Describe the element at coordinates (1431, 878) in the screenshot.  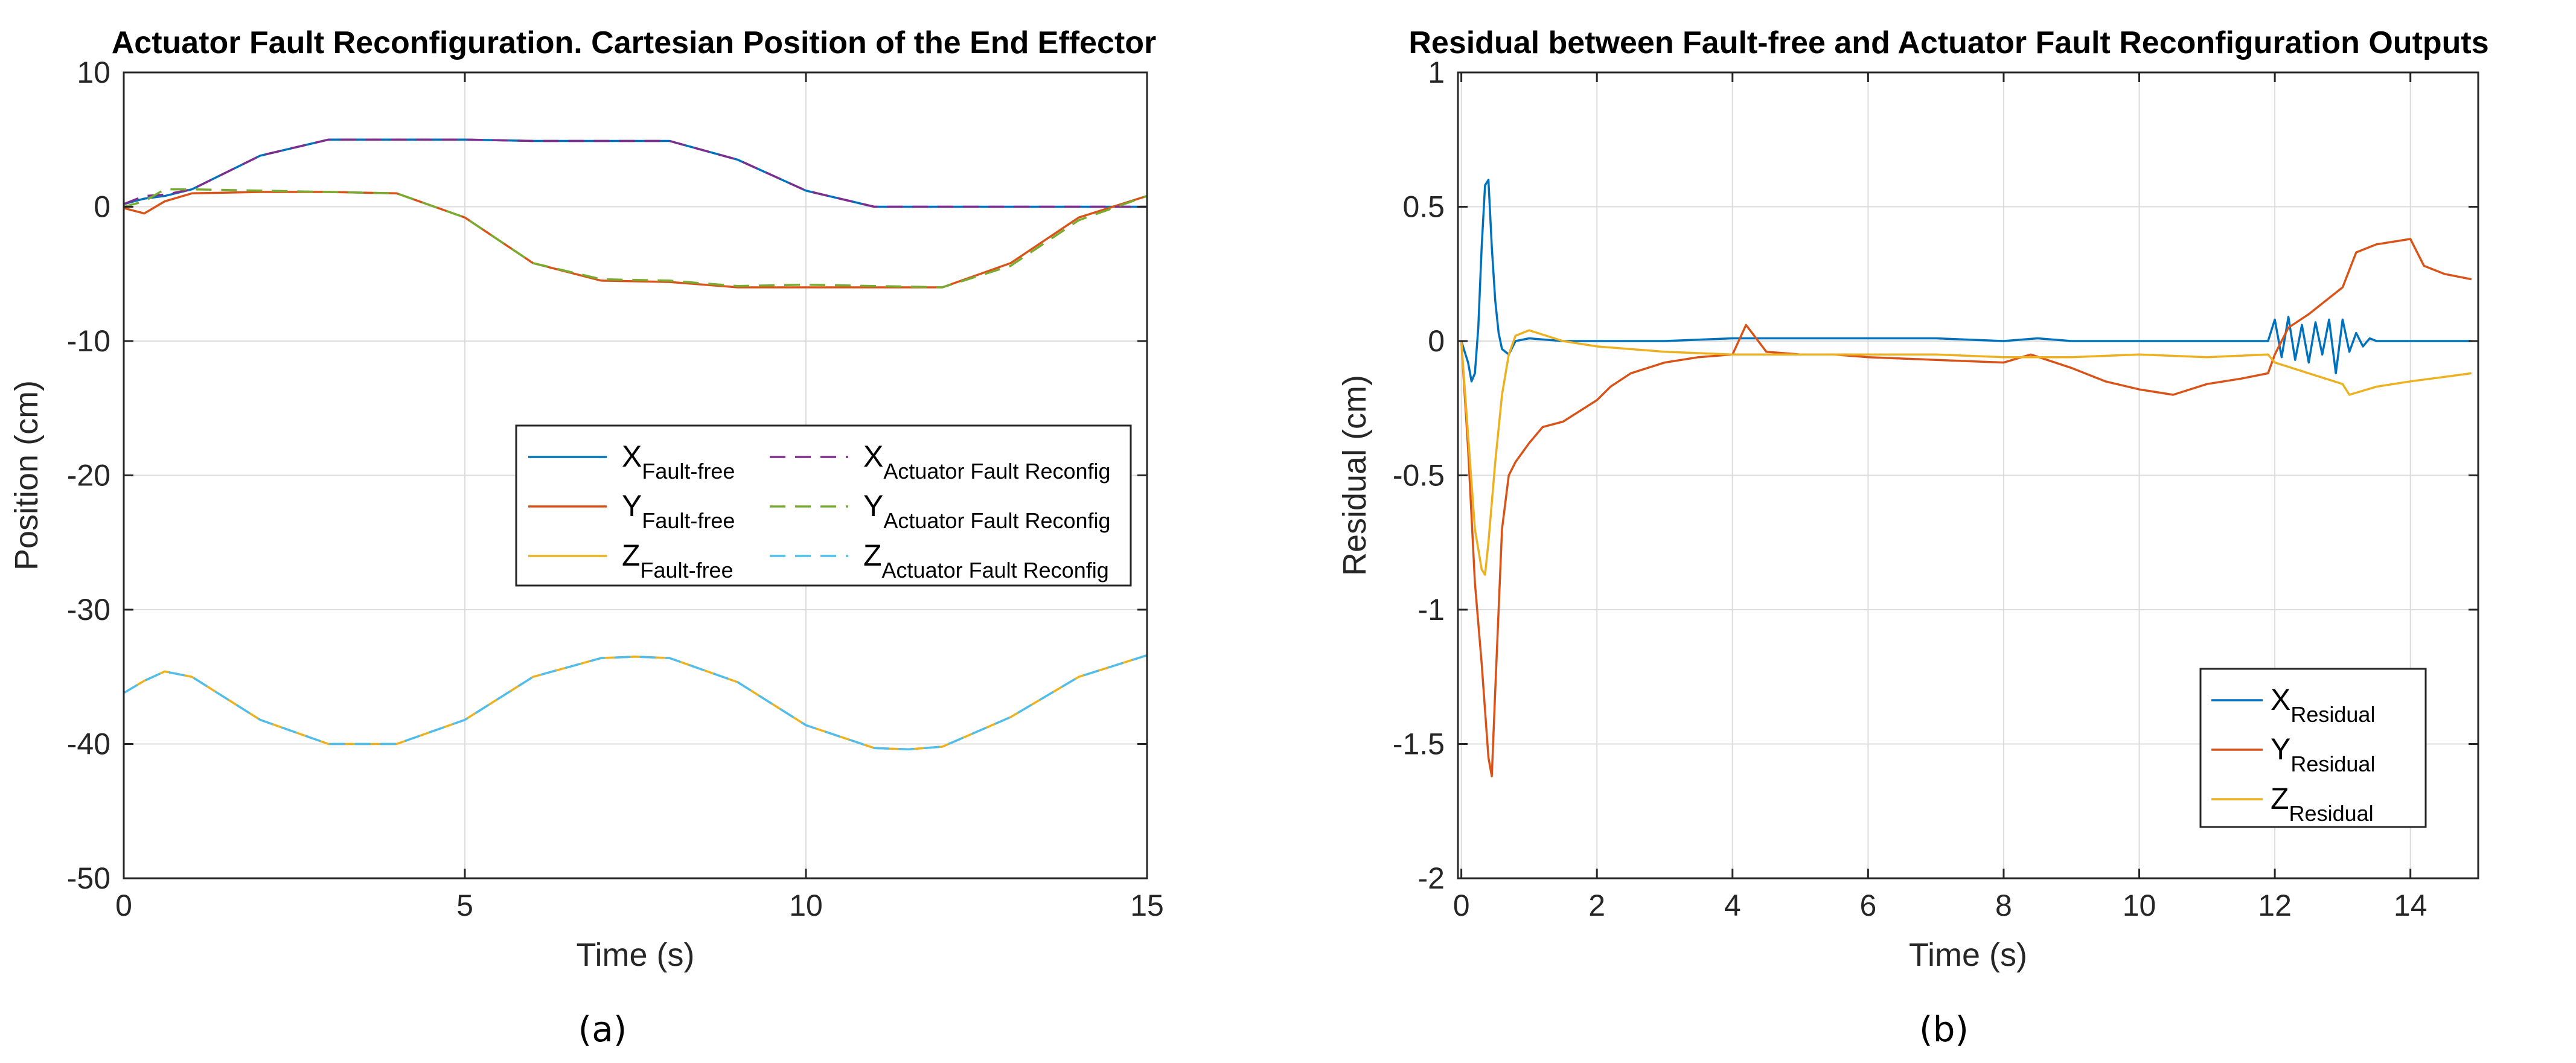
I see `y-tick-label: -2` at that location.